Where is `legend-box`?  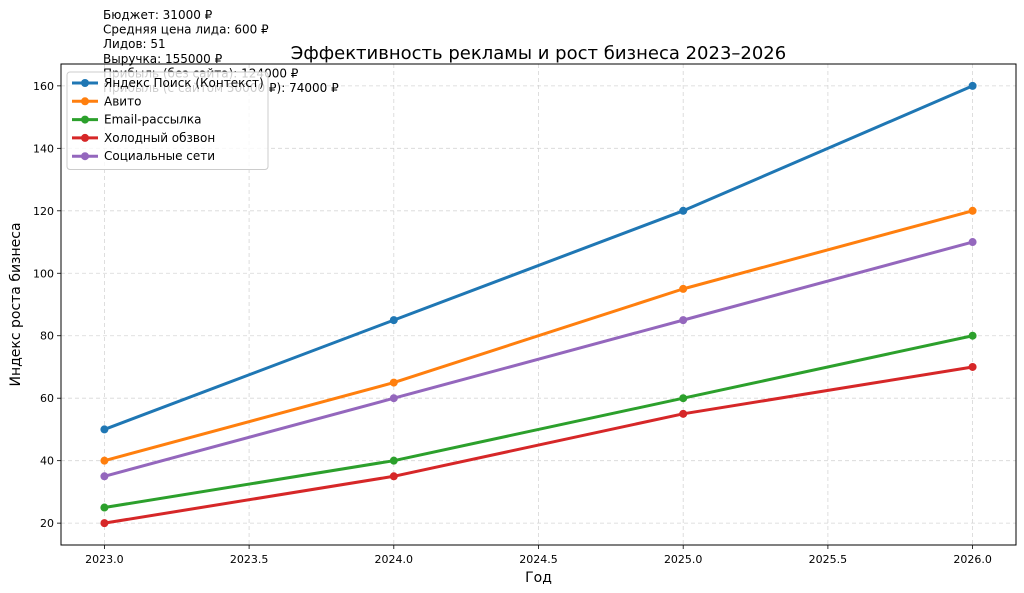 legend-box is located at coordinates (167, 120).